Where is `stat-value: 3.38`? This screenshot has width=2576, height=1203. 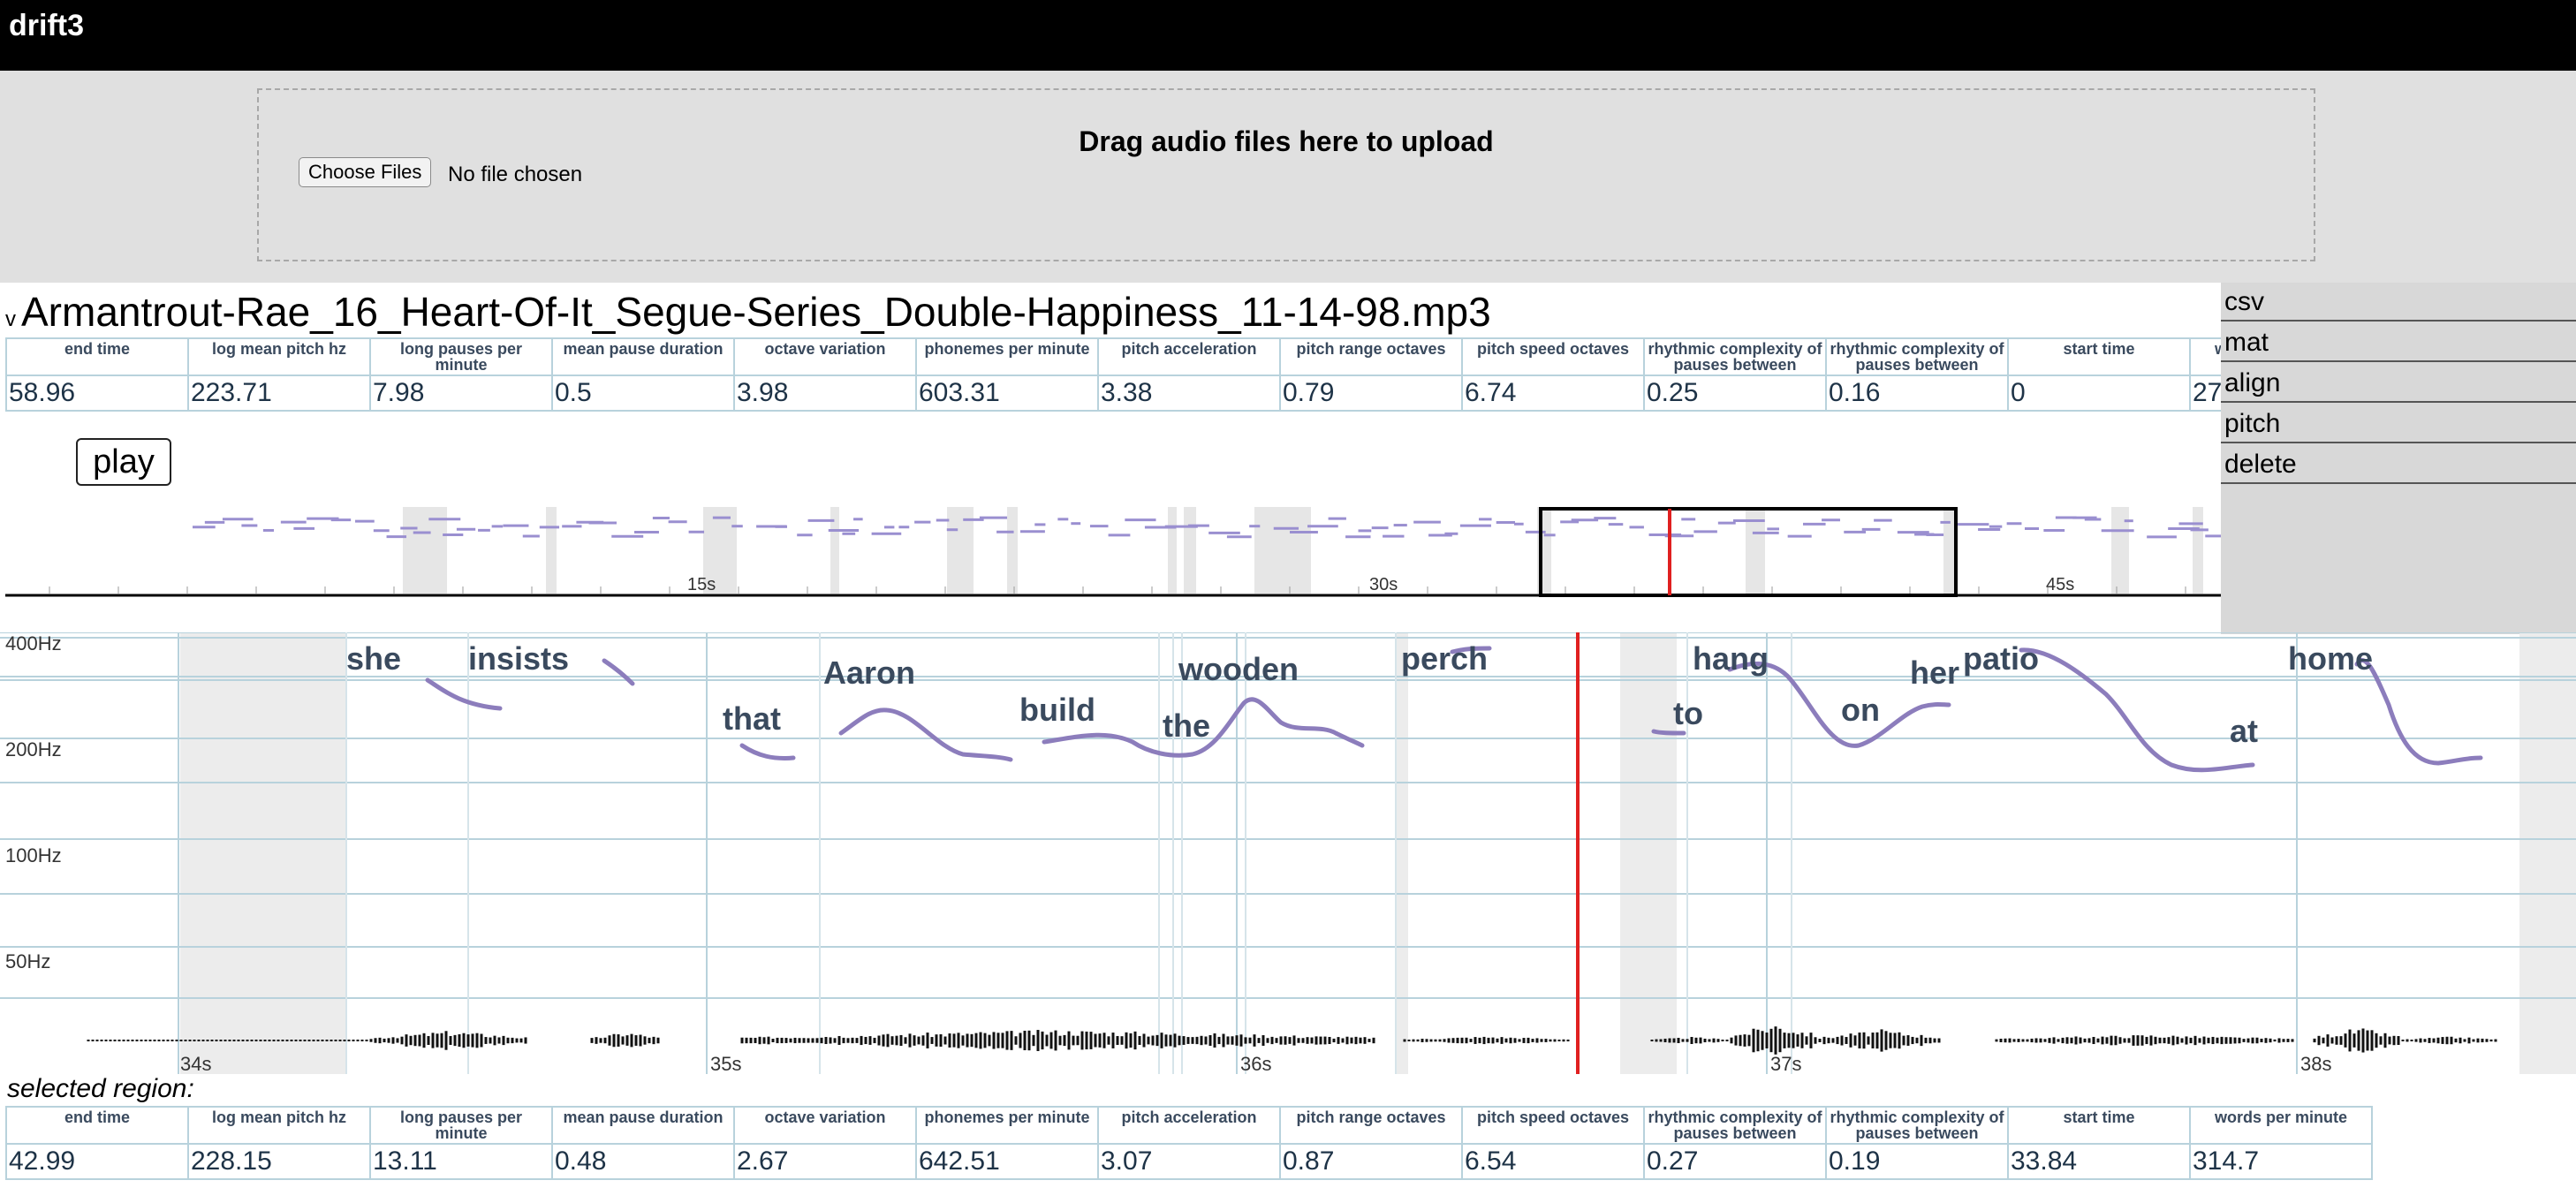
stat-value: 3.38 is located at coordinates (1189, 393).